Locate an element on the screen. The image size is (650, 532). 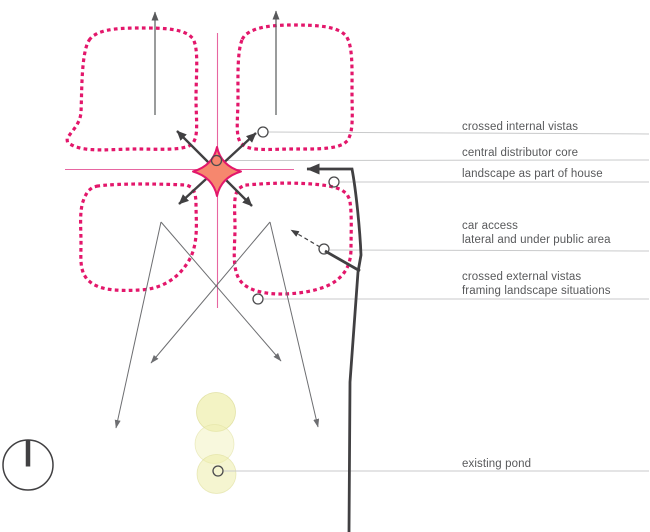
petal-top-left is located at coordinates (132, 89).